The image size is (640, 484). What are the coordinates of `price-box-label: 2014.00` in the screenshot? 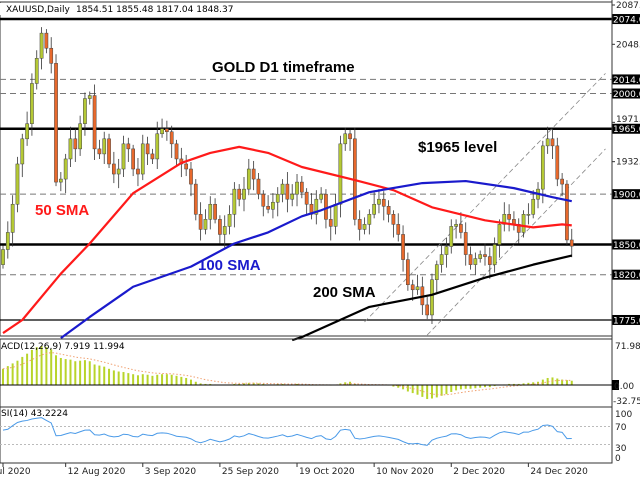 It's located at (626, 81).